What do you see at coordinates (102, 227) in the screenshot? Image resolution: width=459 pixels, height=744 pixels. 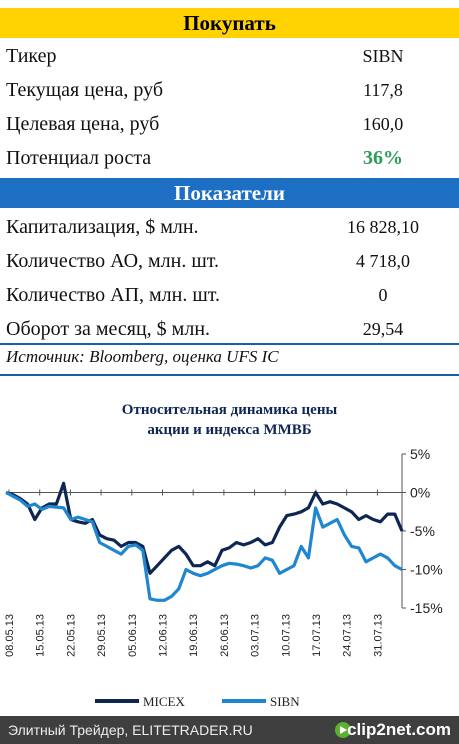 I see `indicator-label: Капитализация, $ млн.` at bounding box center [102, 227].